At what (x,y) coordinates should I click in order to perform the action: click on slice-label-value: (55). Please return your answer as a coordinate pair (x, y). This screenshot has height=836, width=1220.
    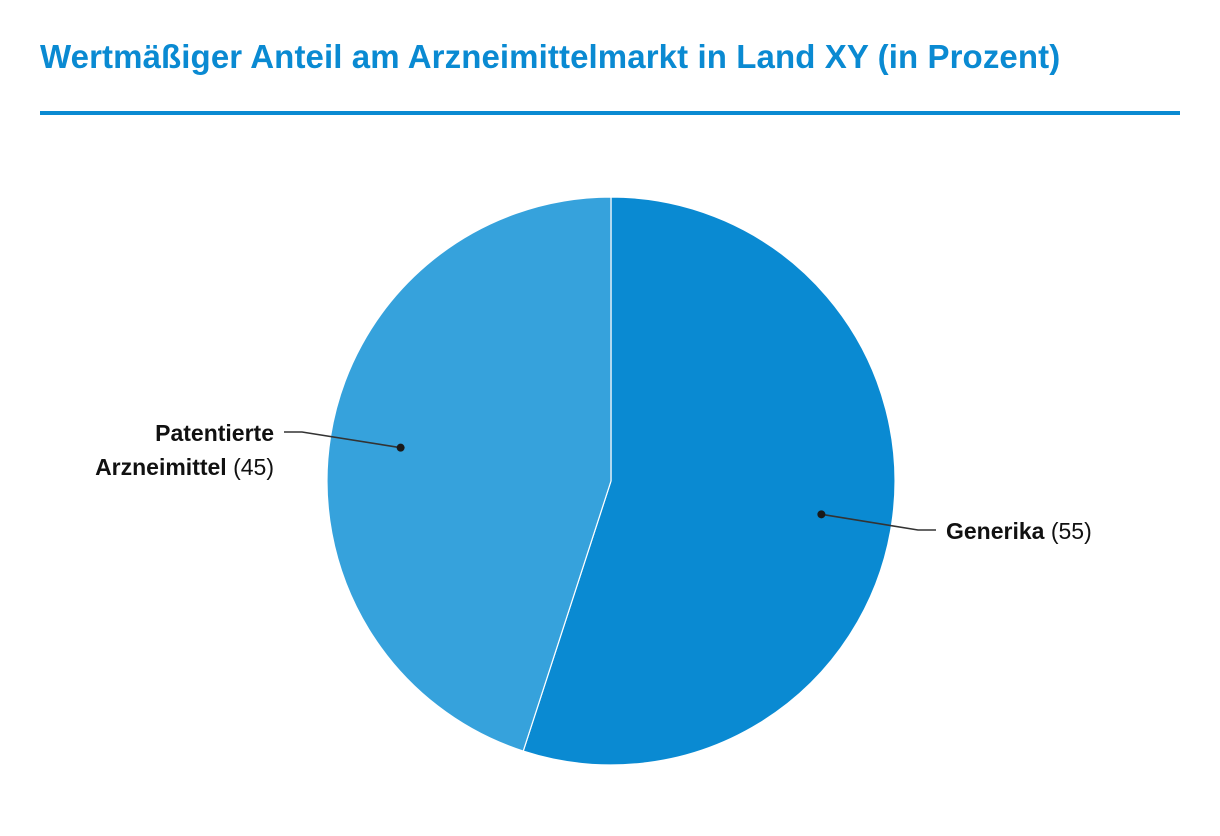
    Looking at the image, I should click on (1071, 531).